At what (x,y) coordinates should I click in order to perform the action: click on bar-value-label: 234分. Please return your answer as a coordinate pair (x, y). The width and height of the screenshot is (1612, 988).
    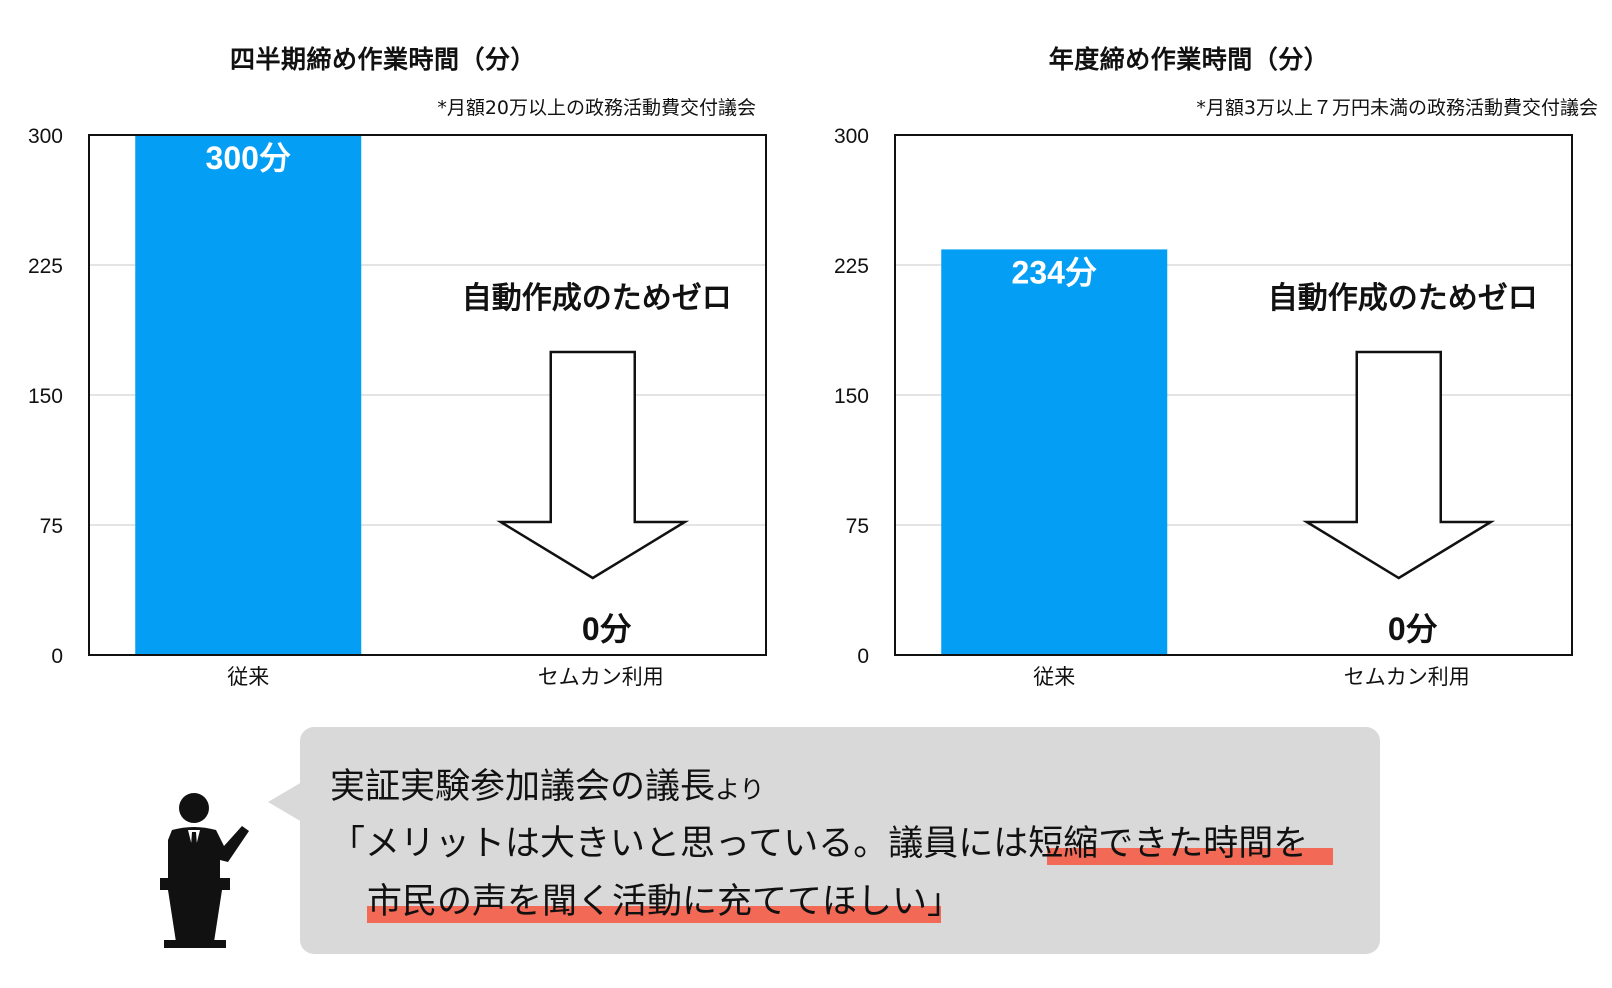
    Looking at the image, I should click on (1054, 272).